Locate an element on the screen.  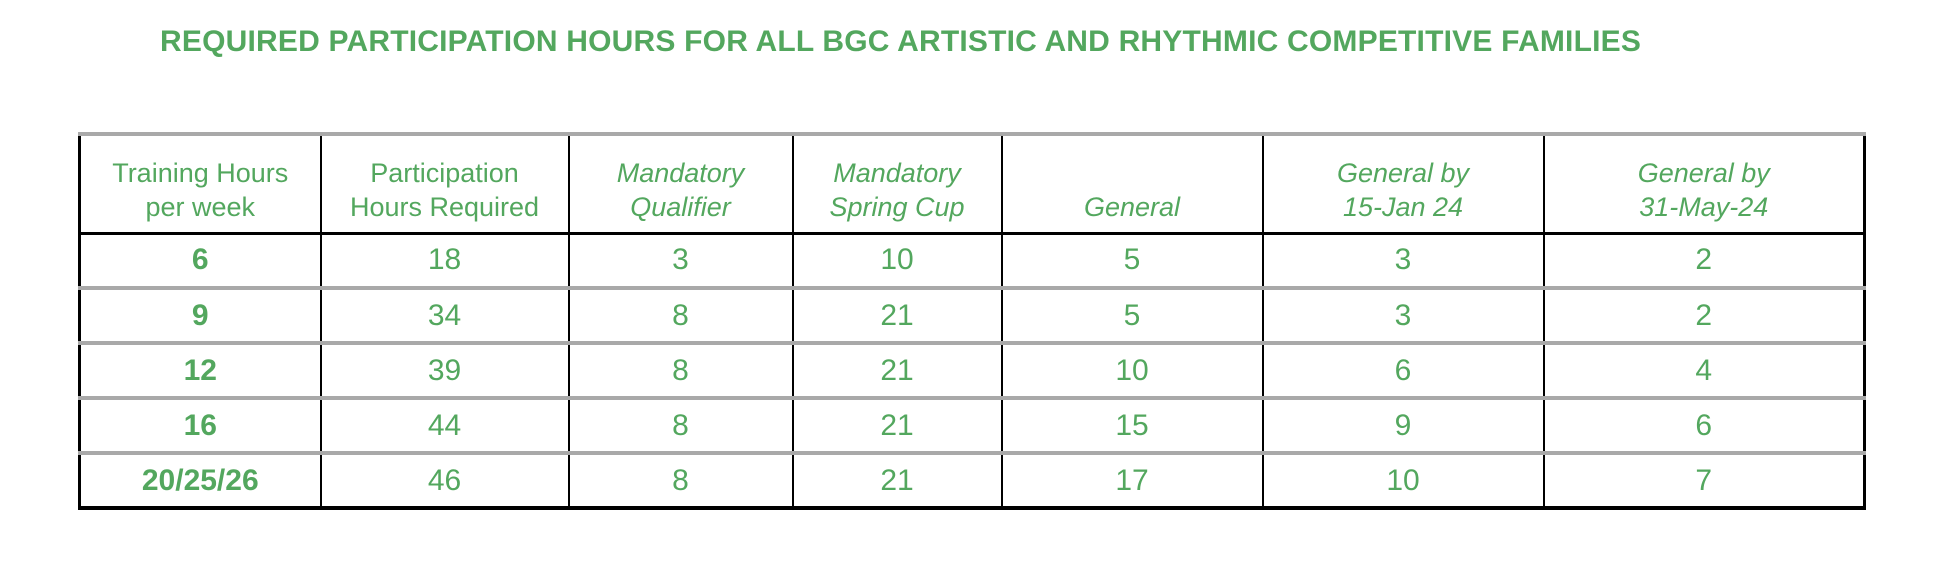
header-line: Hours Required is located at coordinates (444, 206).